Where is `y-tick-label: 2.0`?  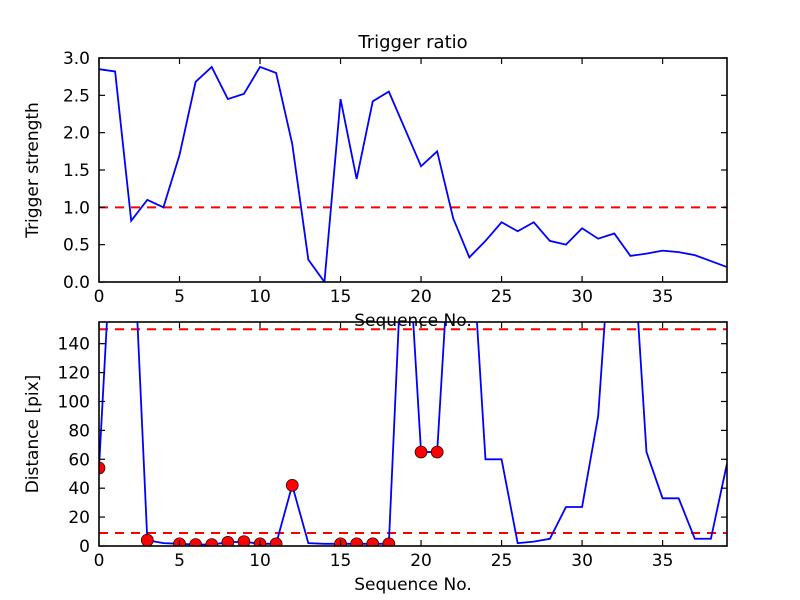 y-tick-label: 2.0 is located at coordinates (76, 134).